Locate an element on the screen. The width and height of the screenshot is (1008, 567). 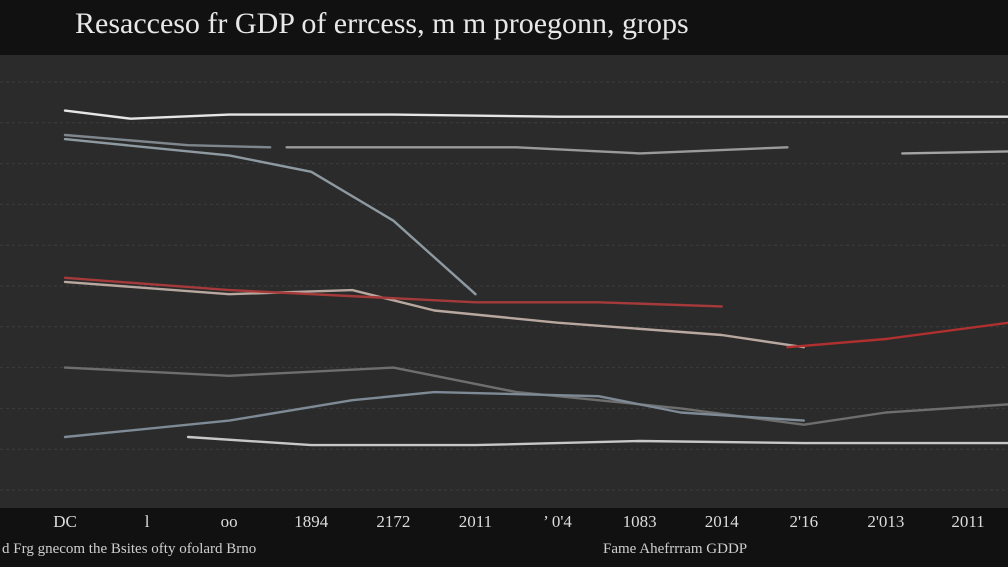
x-tick-label: 1894 is located at coordinates (311, 521).